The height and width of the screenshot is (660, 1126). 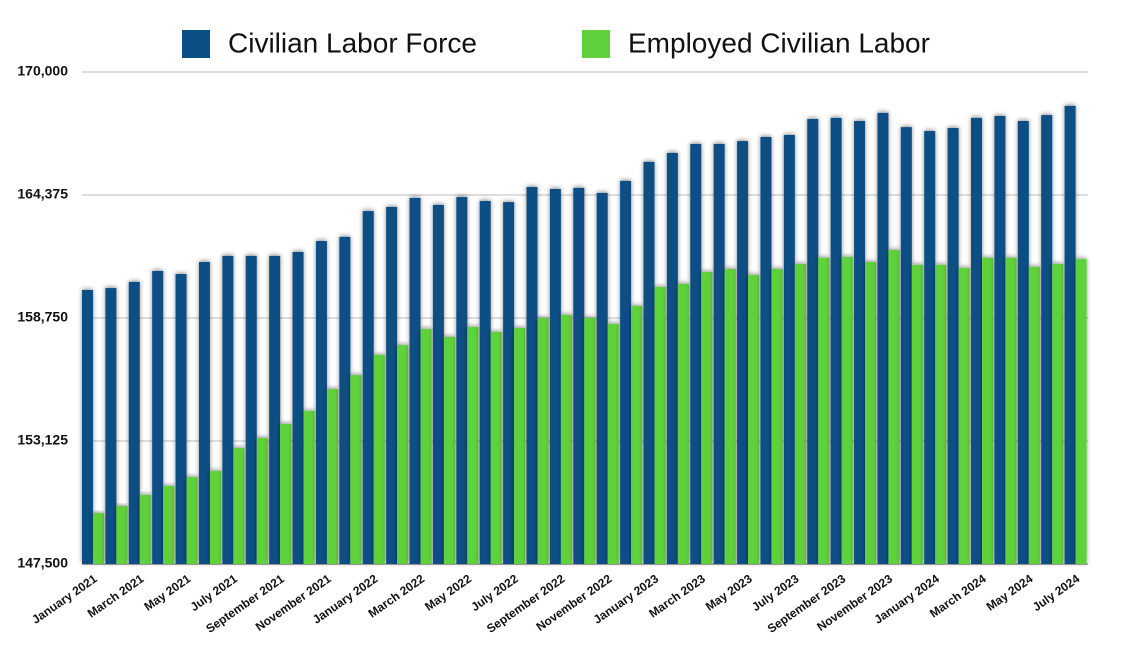 What do you see at coordinates (779, 42) in the screenshot?
I see `legend-label: Employed Civilian Labor` at bounding box center [779, 42].